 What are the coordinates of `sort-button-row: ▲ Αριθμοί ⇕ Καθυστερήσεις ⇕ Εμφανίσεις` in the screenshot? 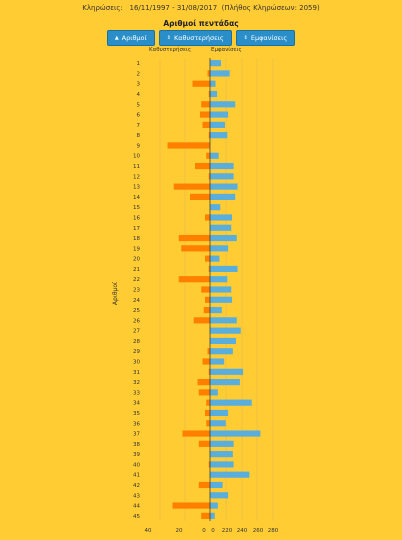 It's located at (201, 38).